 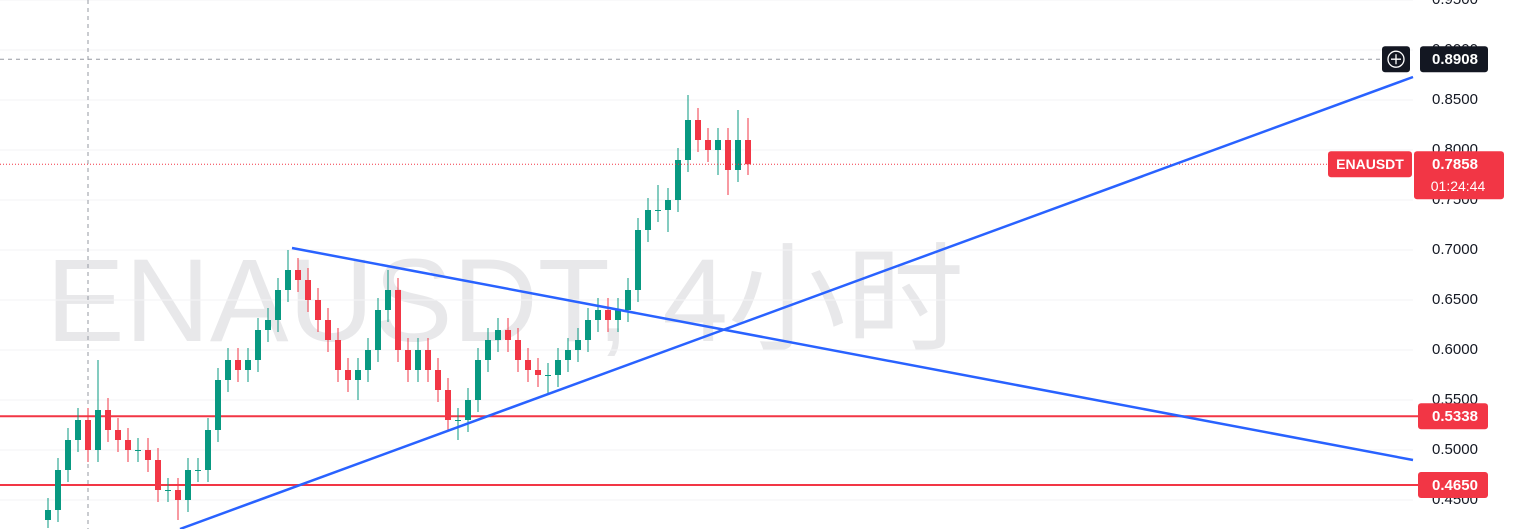 I want to click on symbol-badge, so click(x=1370, y=164).